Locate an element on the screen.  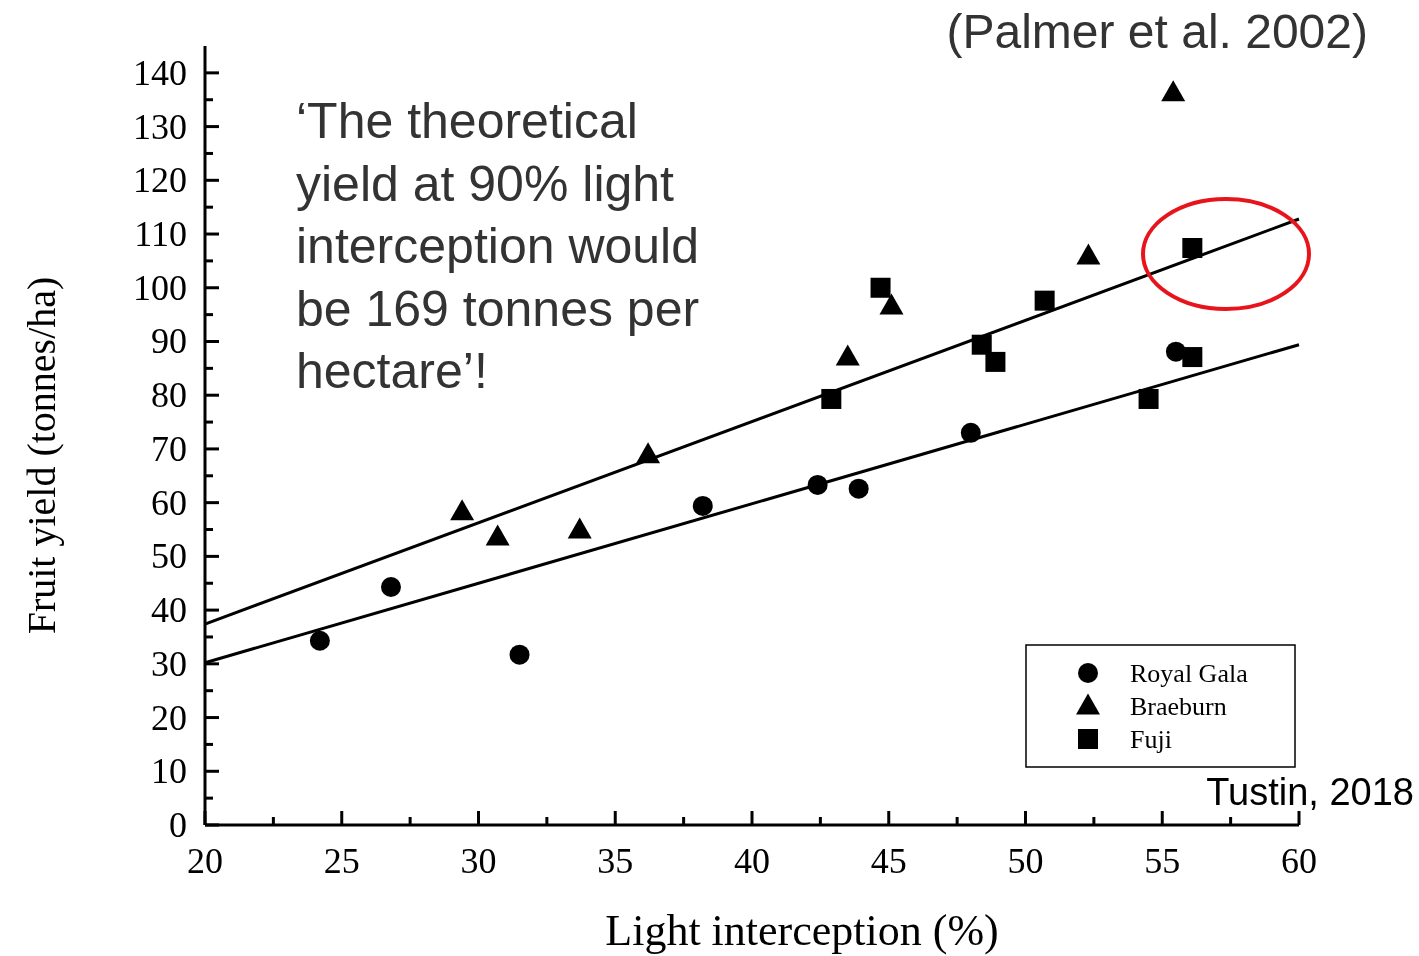
y-tick-label: 10 is located at coordinates (169, 771).